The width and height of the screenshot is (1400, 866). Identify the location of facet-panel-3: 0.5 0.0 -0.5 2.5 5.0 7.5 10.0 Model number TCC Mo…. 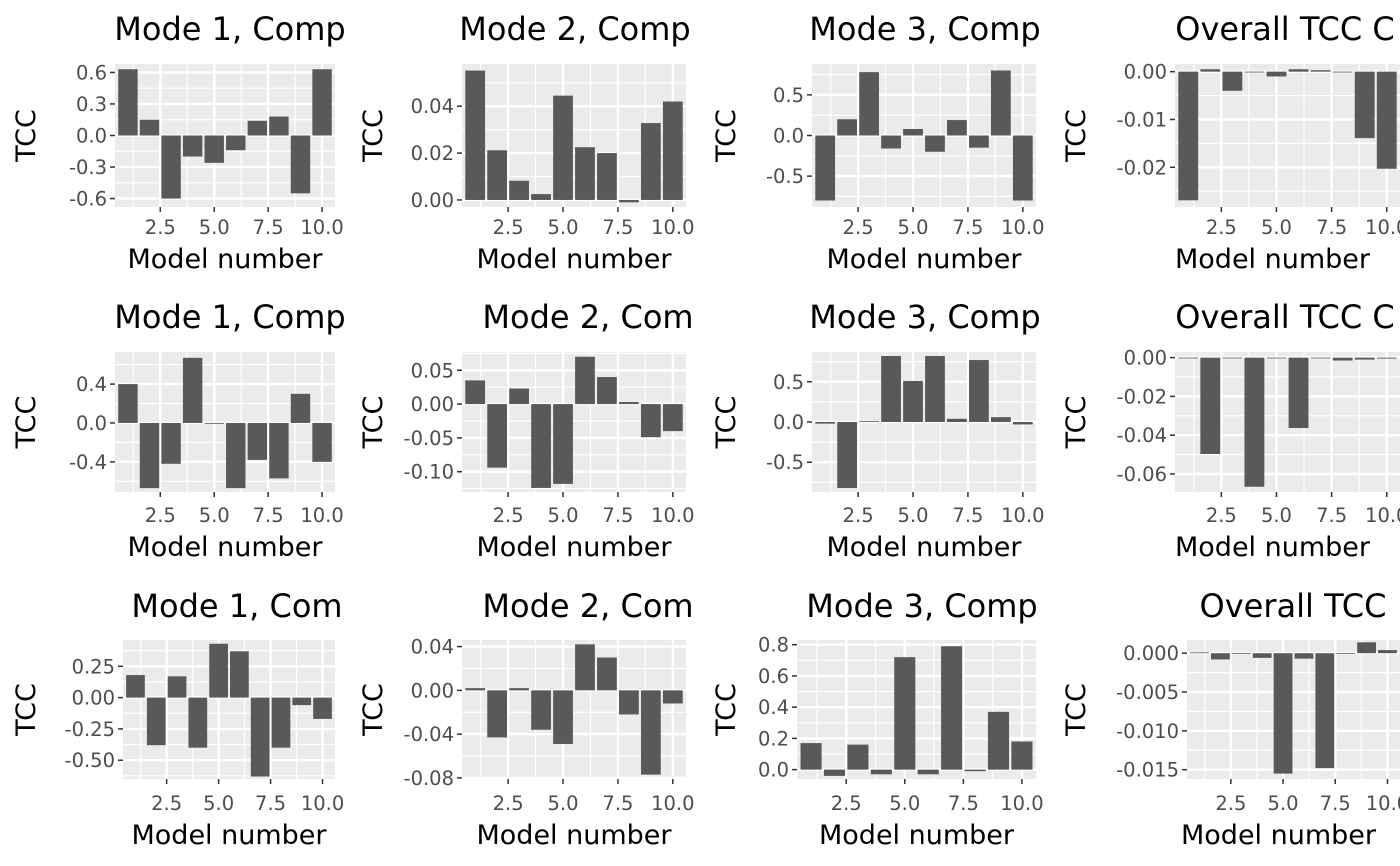
(878, 142).